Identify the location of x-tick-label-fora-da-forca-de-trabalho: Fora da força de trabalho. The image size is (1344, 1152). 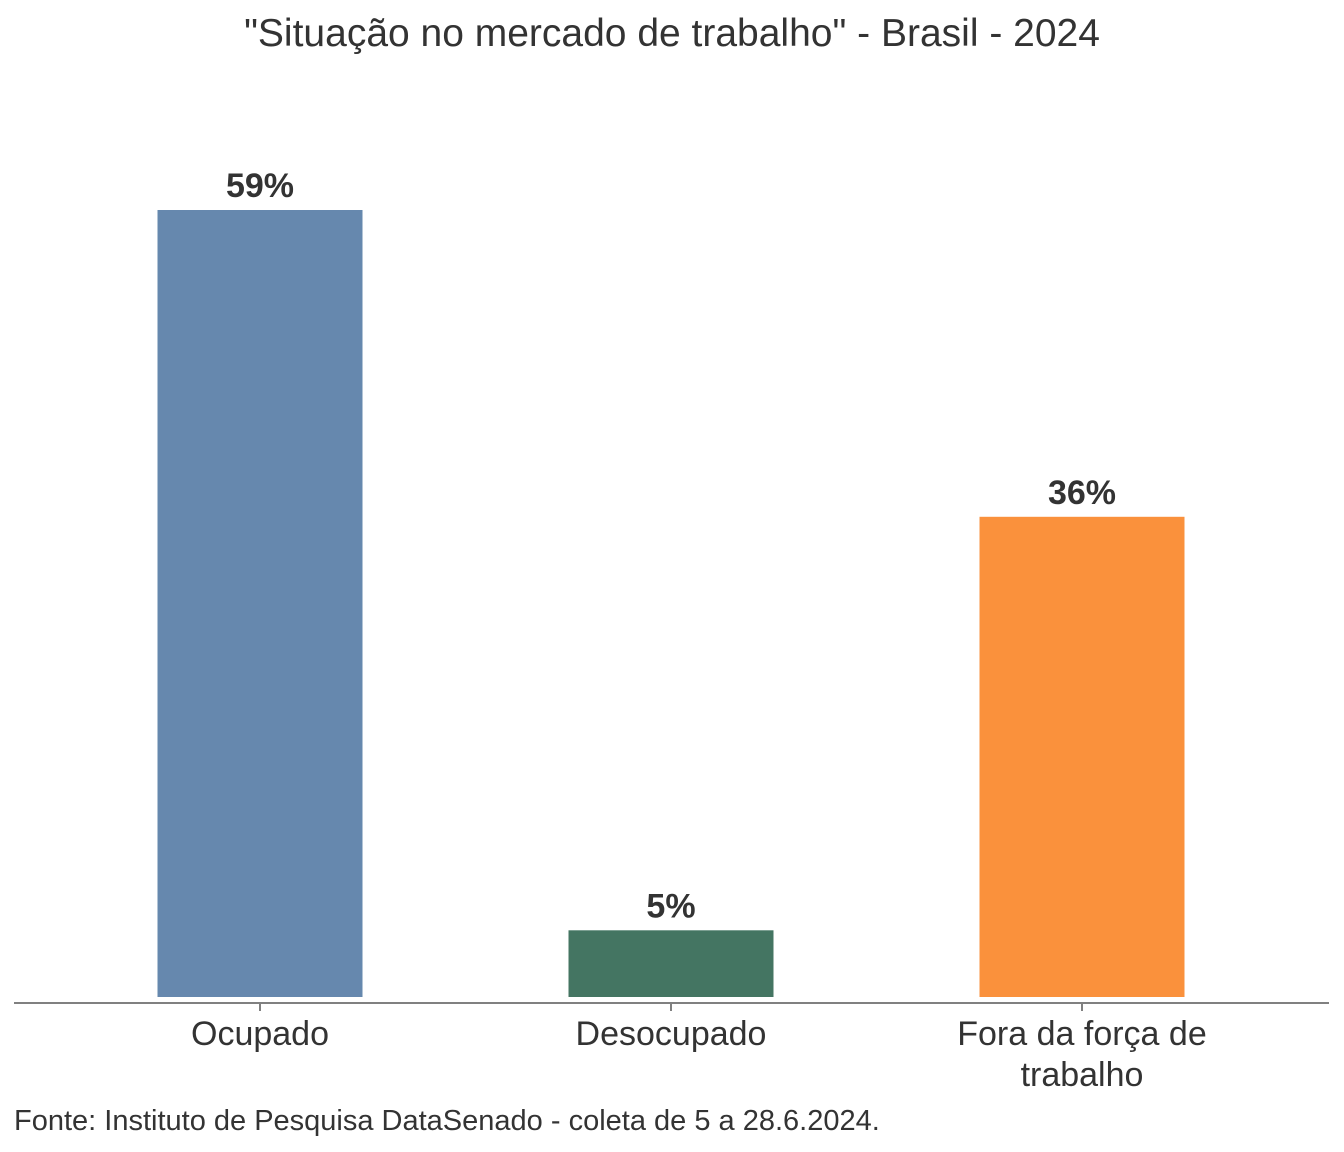
(1081, 1054).